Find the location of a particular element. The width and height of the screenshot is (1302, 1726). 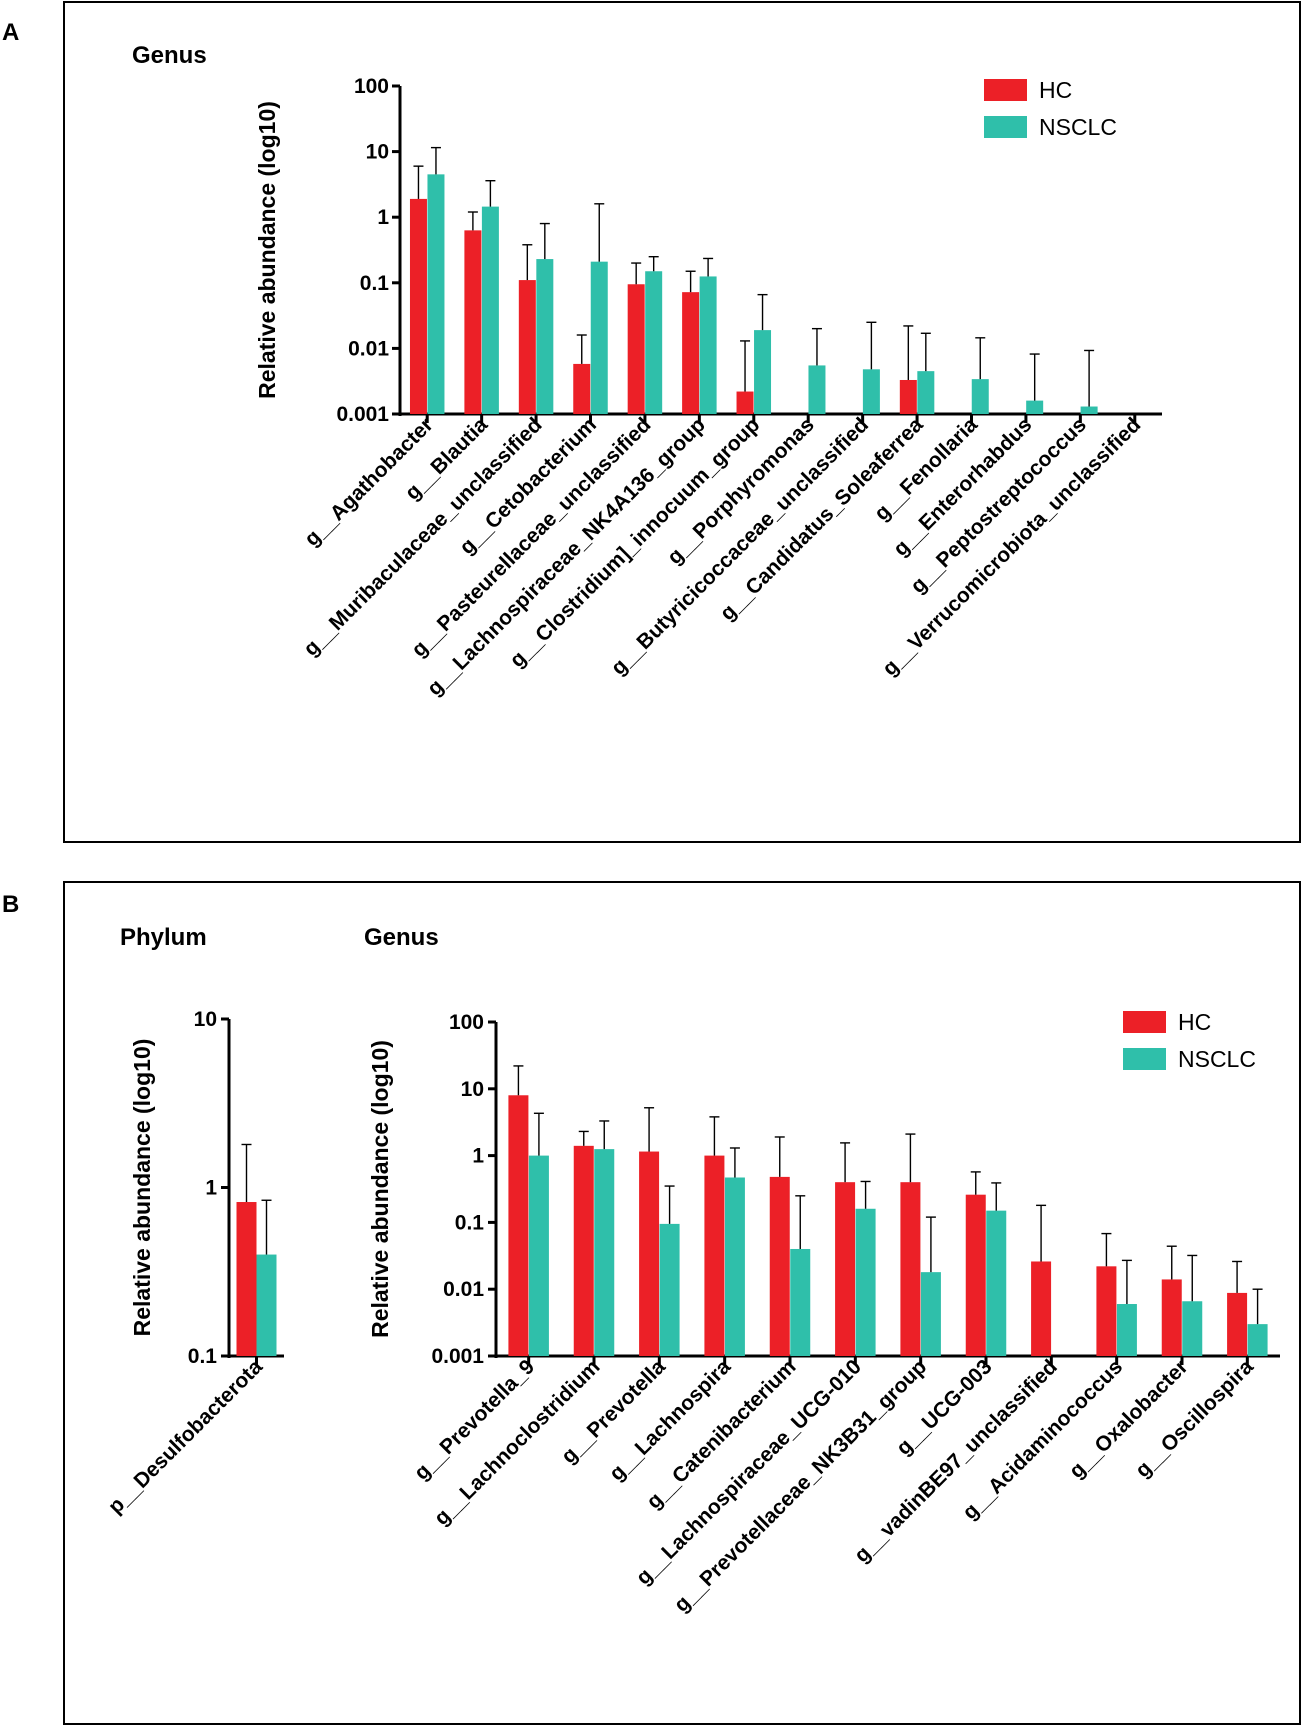

panel-b-letter: B is located at coordinates (10, 904).